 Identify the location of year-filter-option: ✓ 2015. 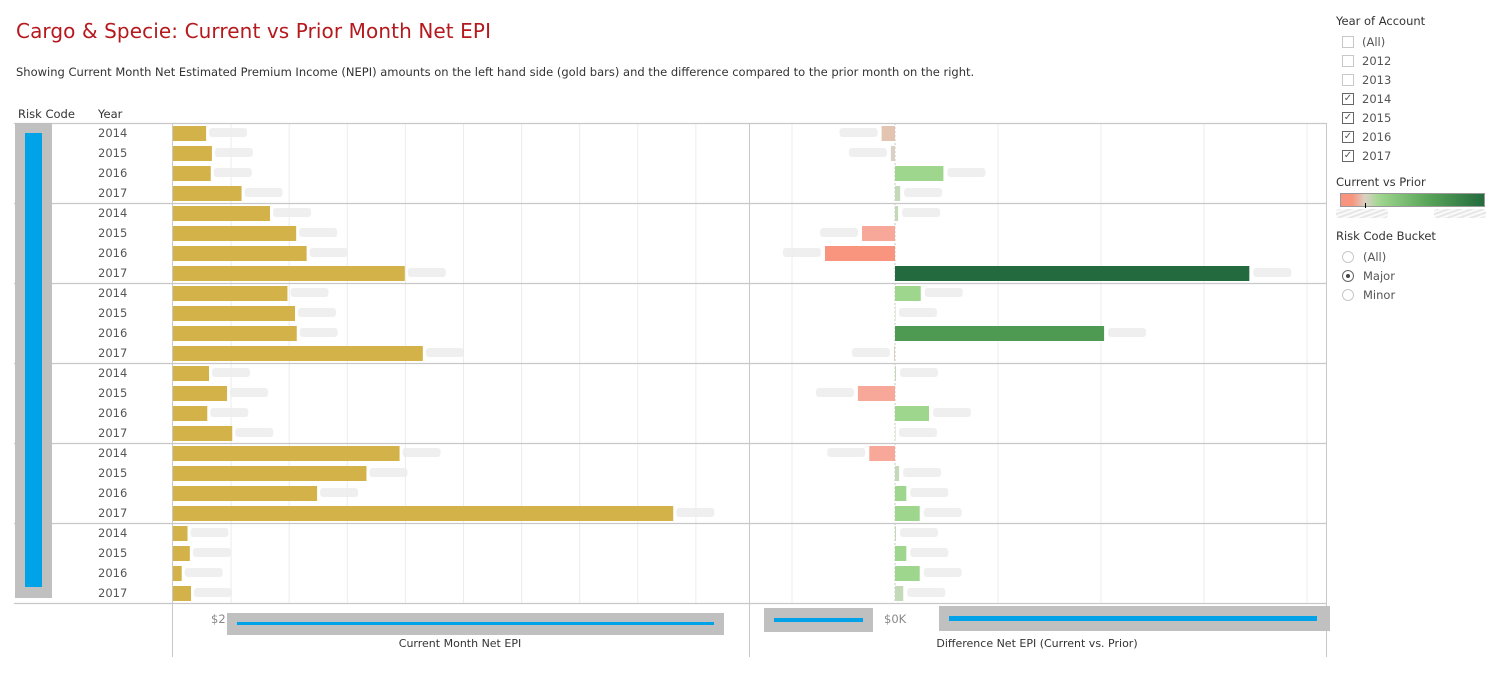
(1415, 117).